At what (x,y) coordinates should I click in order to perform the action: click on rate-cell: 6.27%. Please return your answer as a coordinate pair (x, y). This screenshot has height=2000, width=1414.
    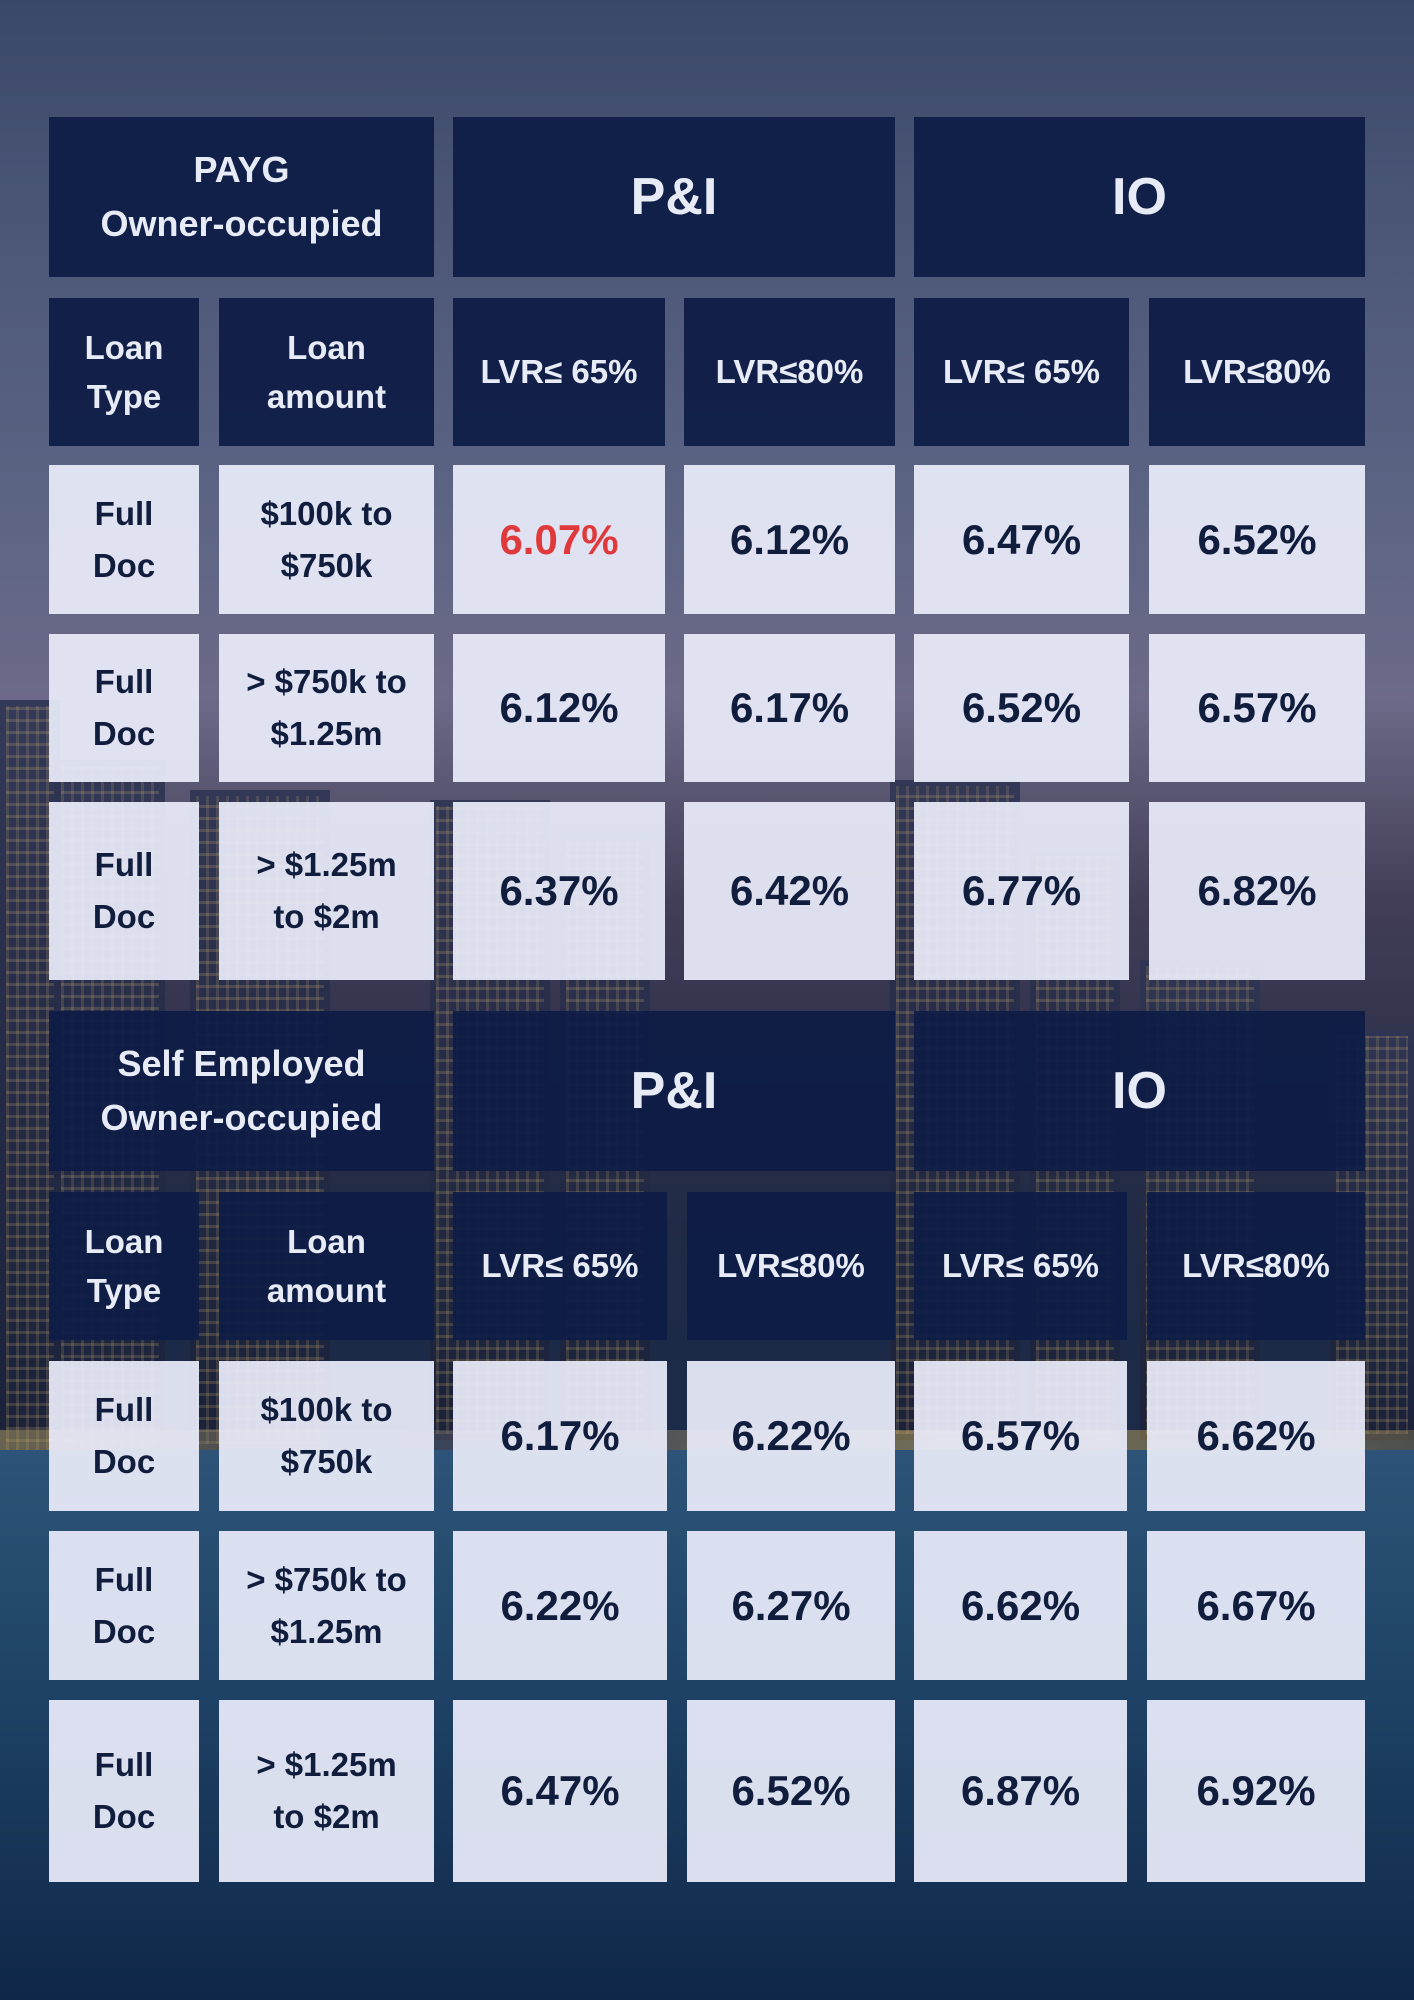
    Looking at the image, I should click on (791, 1605).